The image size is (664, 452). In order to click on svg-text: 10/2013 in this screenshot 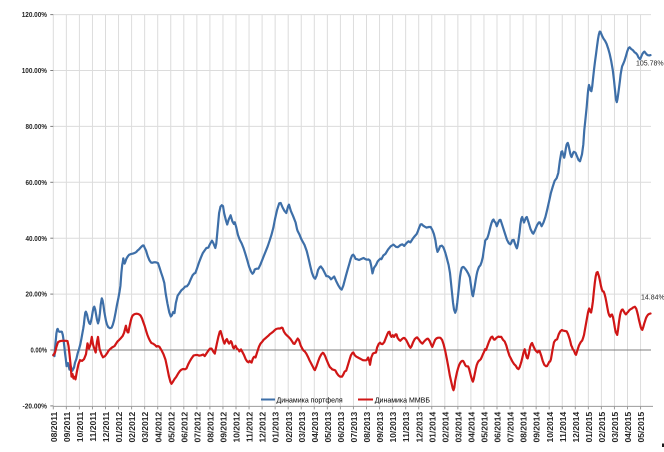, I will do `click(393, 427)`.